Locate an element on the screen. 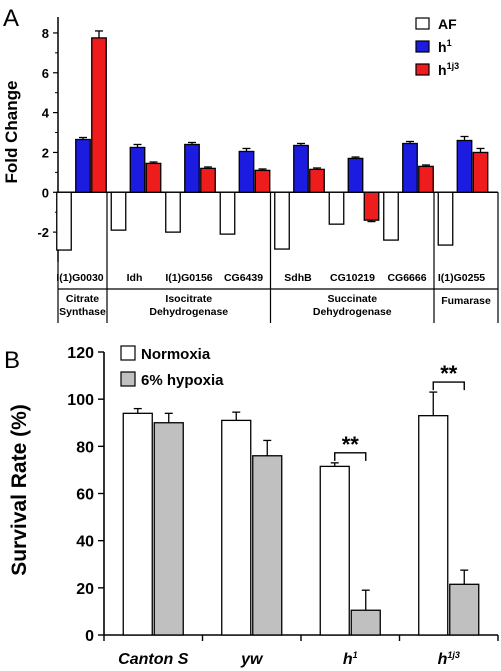 The image size is (501, 671). panel-b-category-label: Canton S is located at coordinates (153, 659).